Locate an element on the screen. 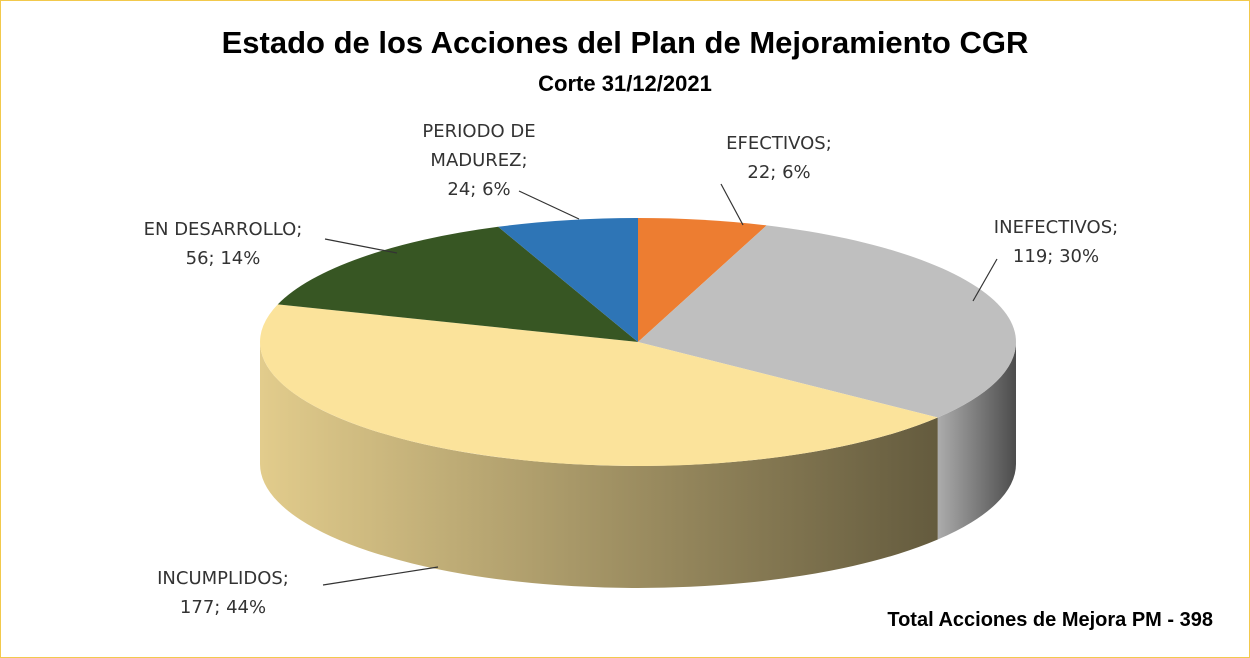 This screenshot has width=1250, height=658. value-label: 22; 6% is located at coordinates (779, 172).